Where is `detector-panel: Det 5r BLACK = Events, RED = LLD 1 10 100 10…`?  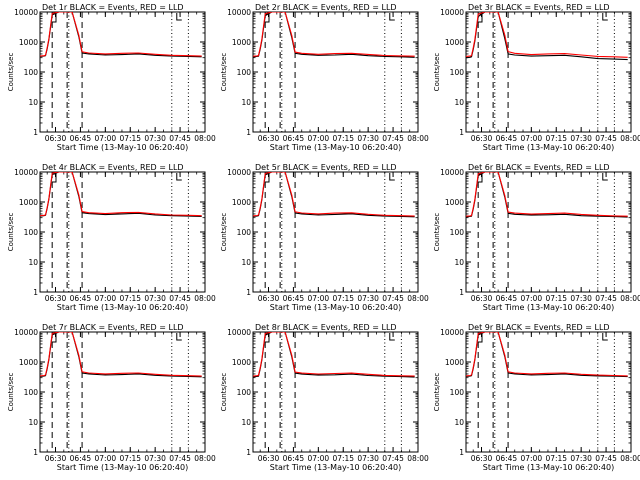
detector-panel: Det 5r BLACK = Events, RED = LLD 1 10 100 10… is located at coordinates (324, 237).